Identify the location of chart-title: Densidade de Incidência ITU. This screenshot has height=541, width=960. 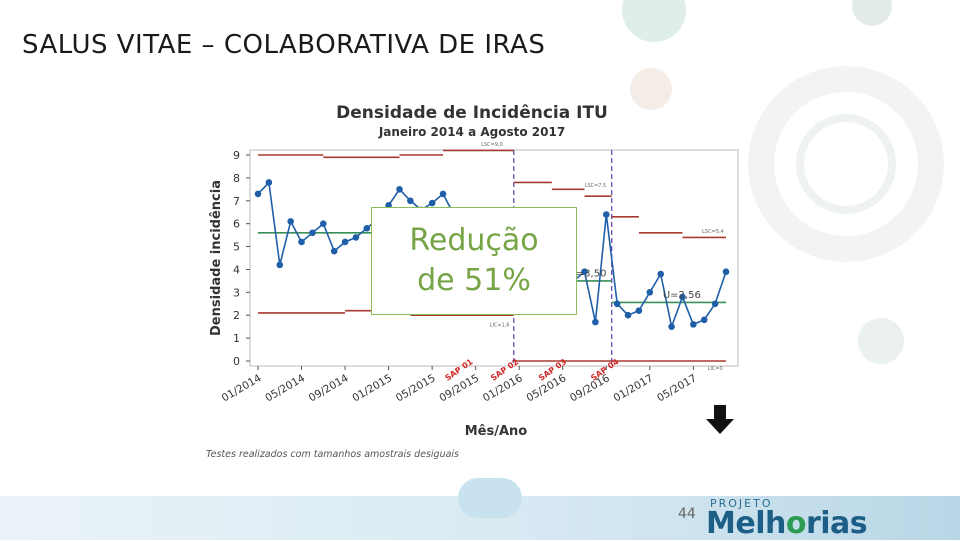
(472, 113).